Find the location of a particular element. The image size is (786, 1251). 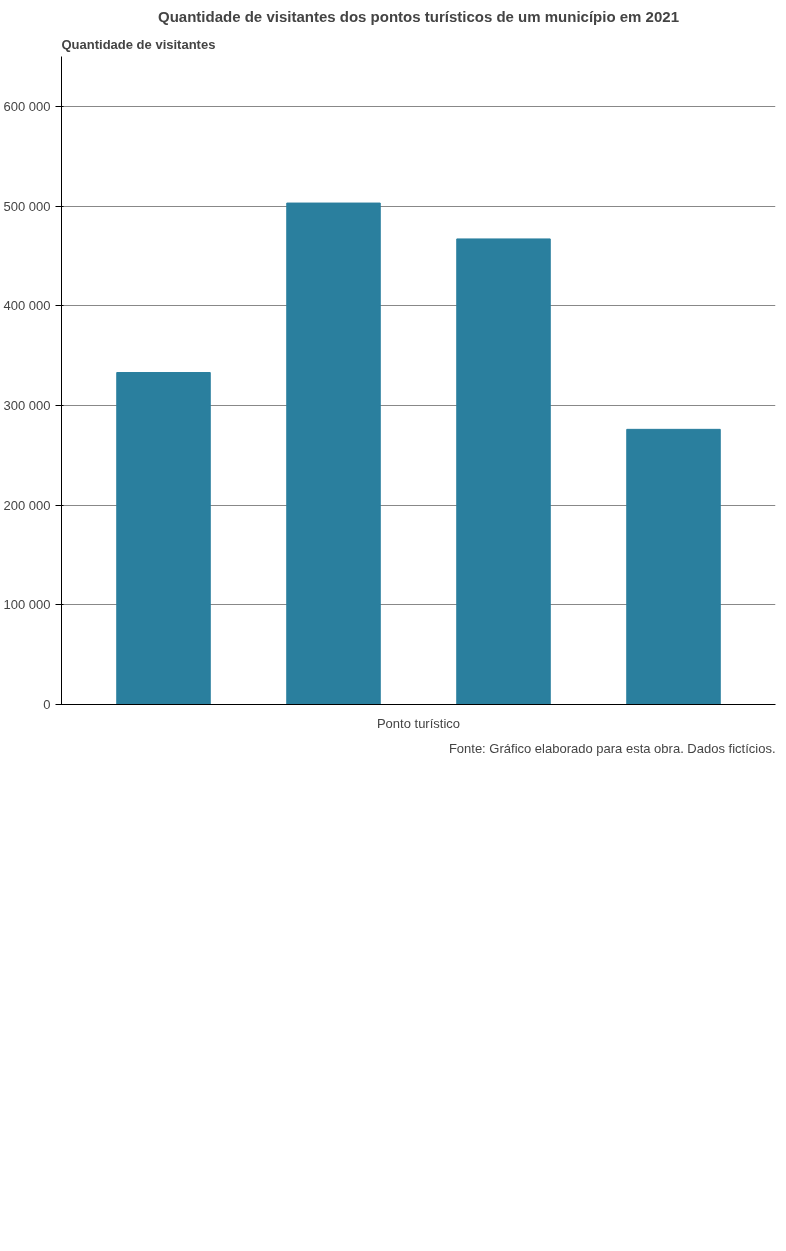

chart-title: Quantidade de visitantes dos pontos turísticos de um município em 2021 is located at coordinates (418, 16).